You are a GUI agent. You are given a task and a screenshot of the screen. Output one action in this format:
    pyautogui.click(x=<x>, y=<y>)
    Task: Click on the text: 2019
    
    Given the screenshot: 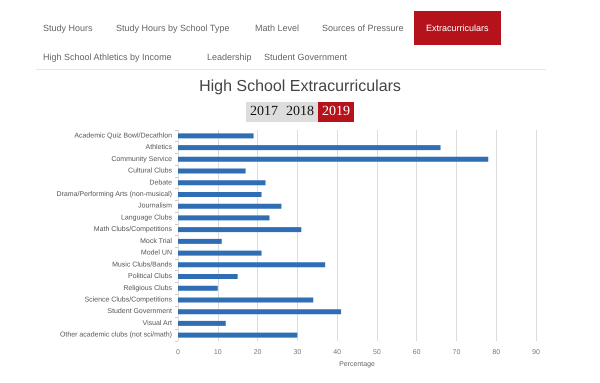 What is the action you would take?
    pyautogui.click(x=336, y=112)
    